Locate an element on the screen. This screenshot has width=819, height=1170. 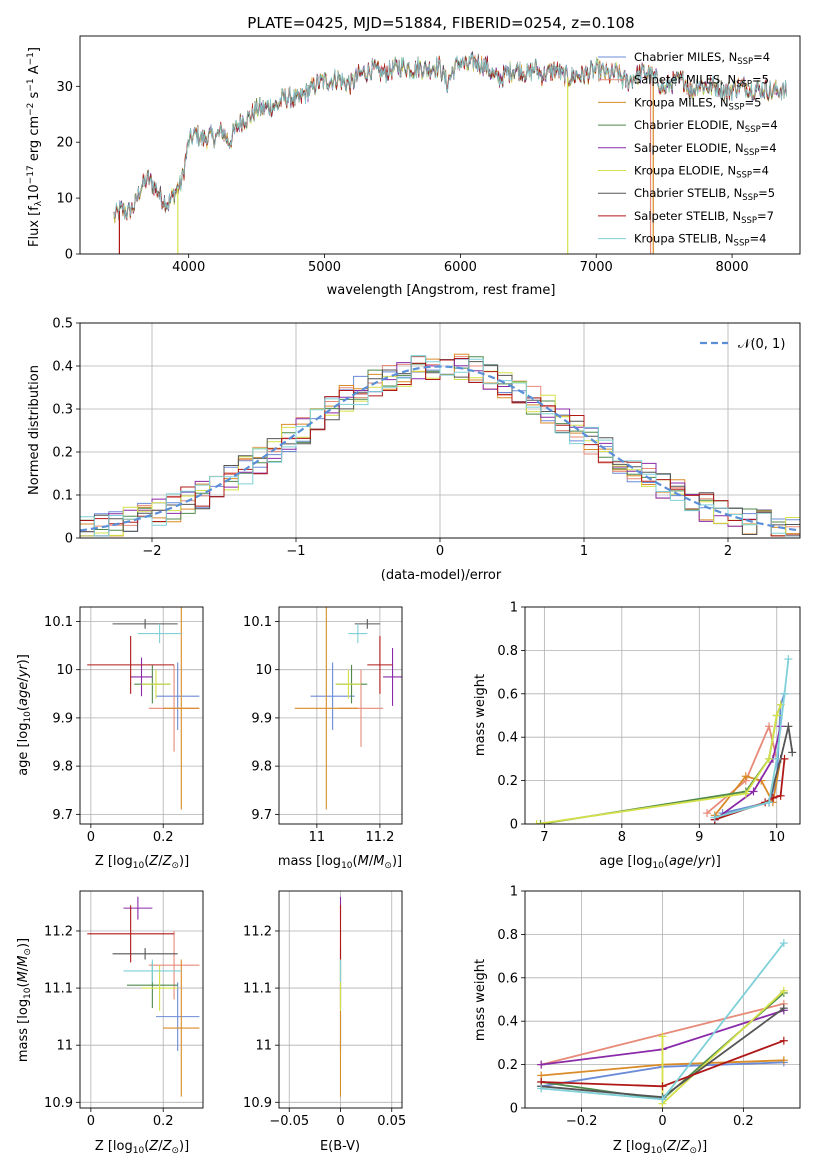
residual-xlabel: (data-model)/error is located at coordinates (441, 575).